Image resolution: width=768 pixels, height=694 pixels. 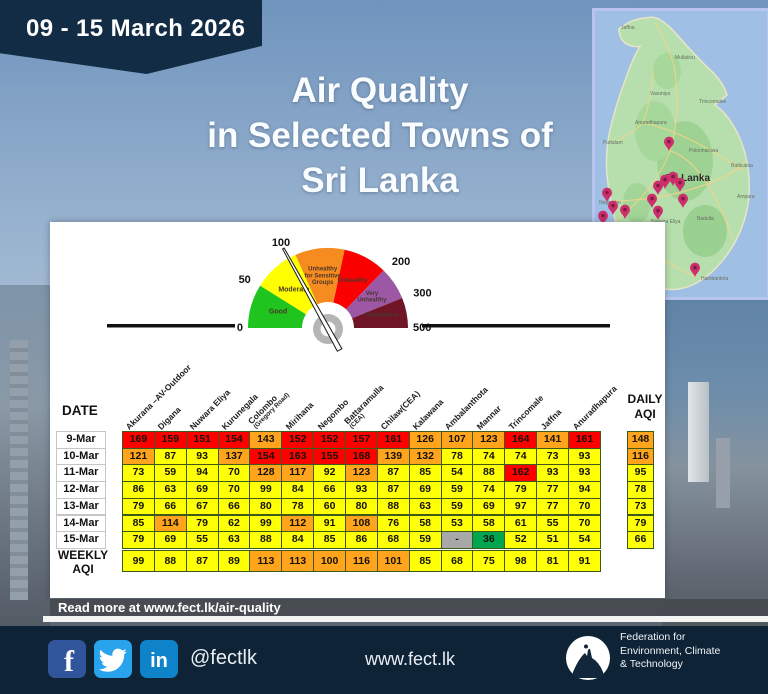 I want to click on map-town-label: Nuwara Eliya, so click(x=666, y=222).